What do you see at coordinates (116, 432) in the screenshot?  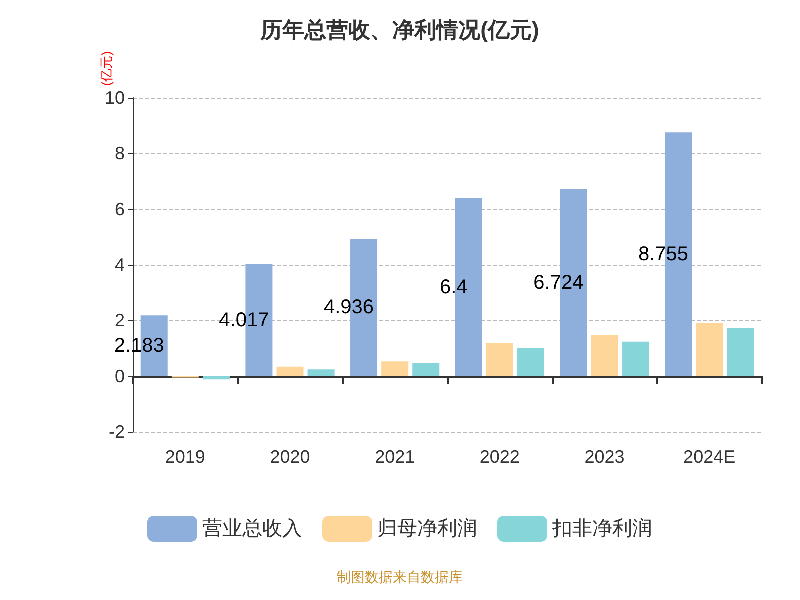 I see `y-tick-label: -2` at bounding box center [116, 432].